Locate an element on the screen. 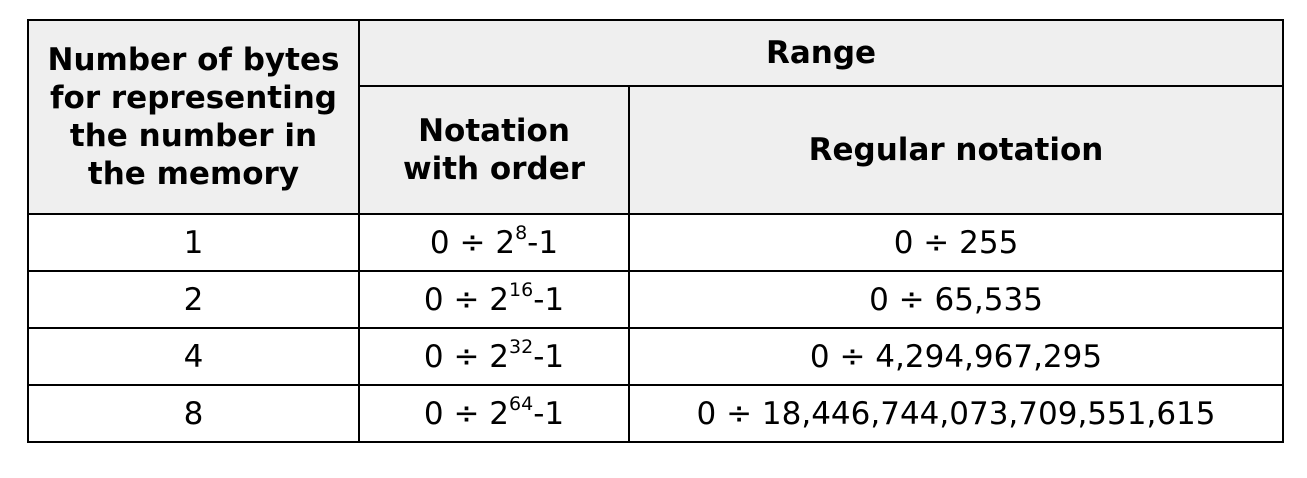 This screenshot has height=478, width=1307. bytes-cell: 2 is located at coordinates (193, 299).